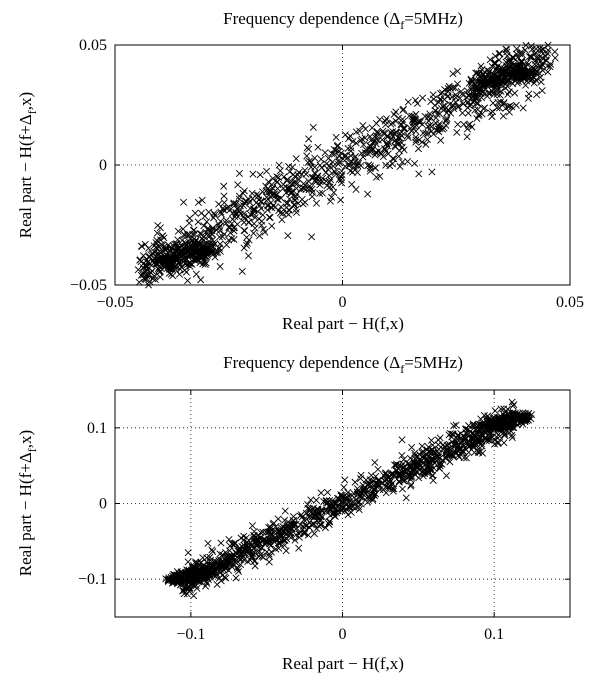 The height and width of the screenshot is (679, 605). What do you see at coordinates (494, 634) in the screenshot?
I see `x-tick-label: 0.1` at bounding box center [494, 634].